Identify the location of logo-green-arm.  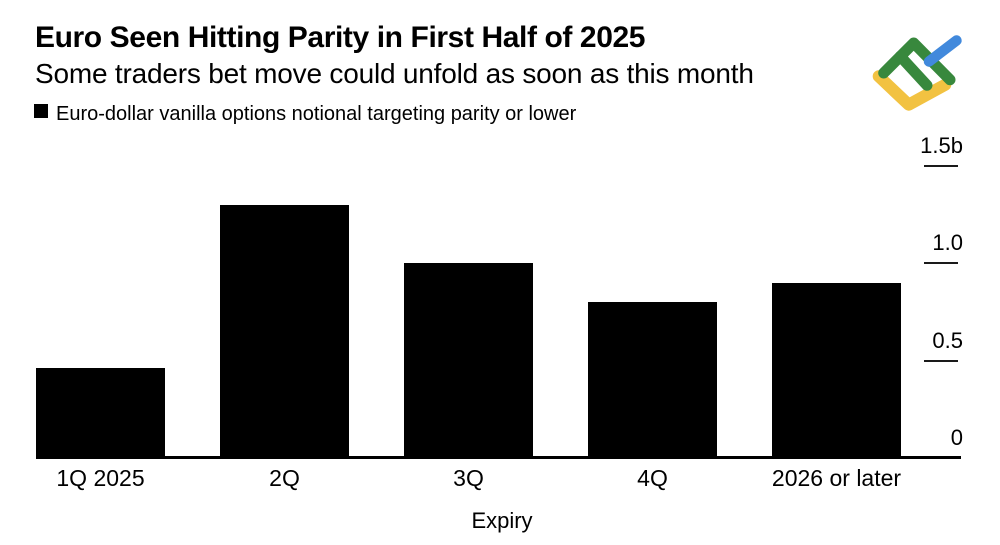
(913, 70).